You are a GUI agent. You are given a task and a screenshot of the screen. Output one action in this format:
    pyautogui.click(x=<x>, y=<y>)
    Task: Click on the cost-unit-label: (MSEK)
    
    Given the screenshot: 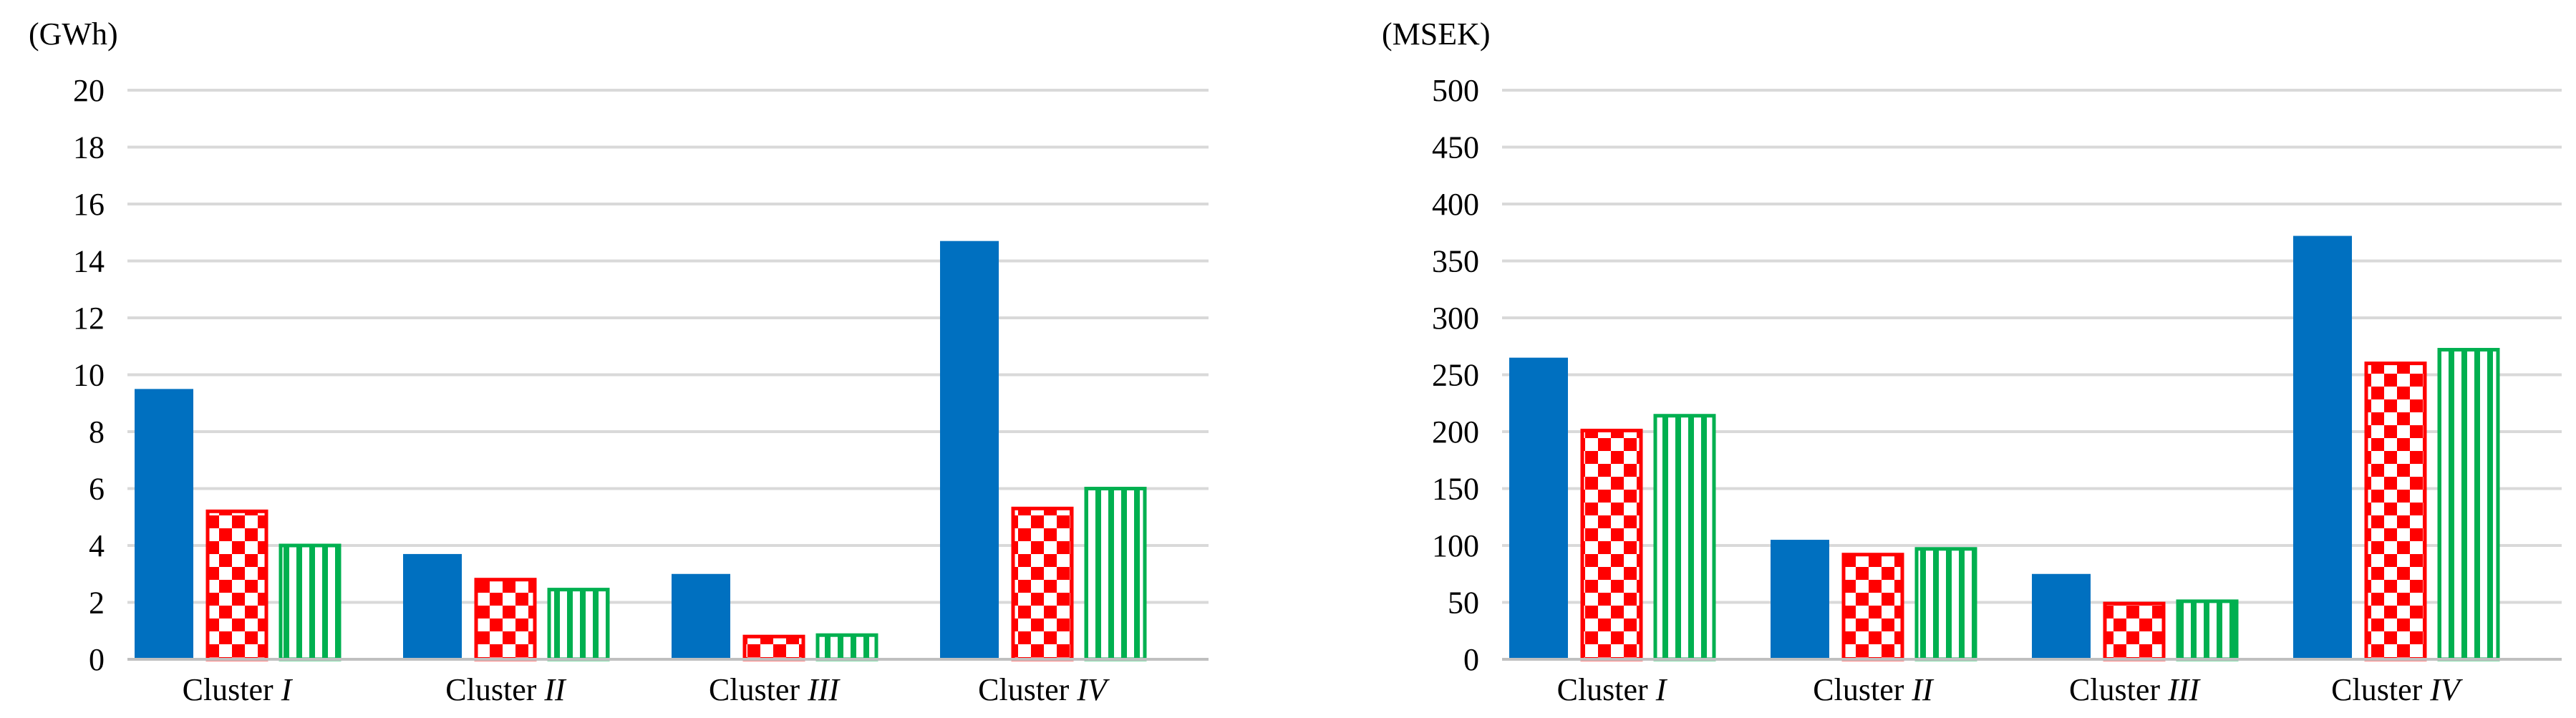 What is the action you would take?
    pyautogui.click(x=1436, y=34)
    